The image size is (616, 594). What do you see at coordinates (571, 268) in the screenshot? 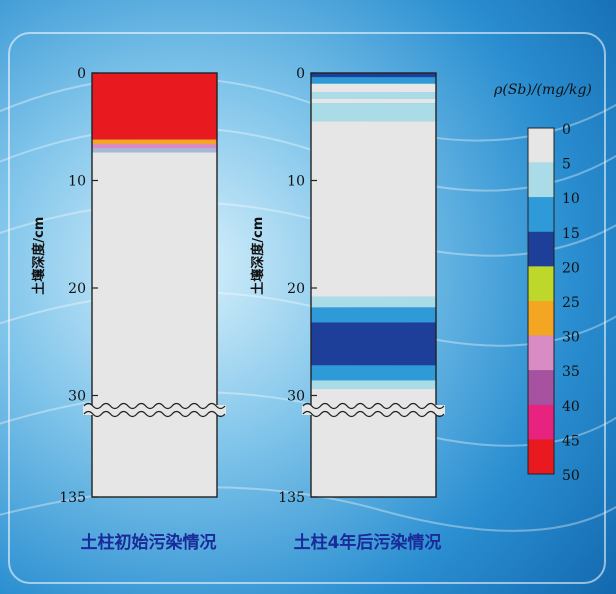
I see `legend-label: 20` at bounding box center [571, 268].